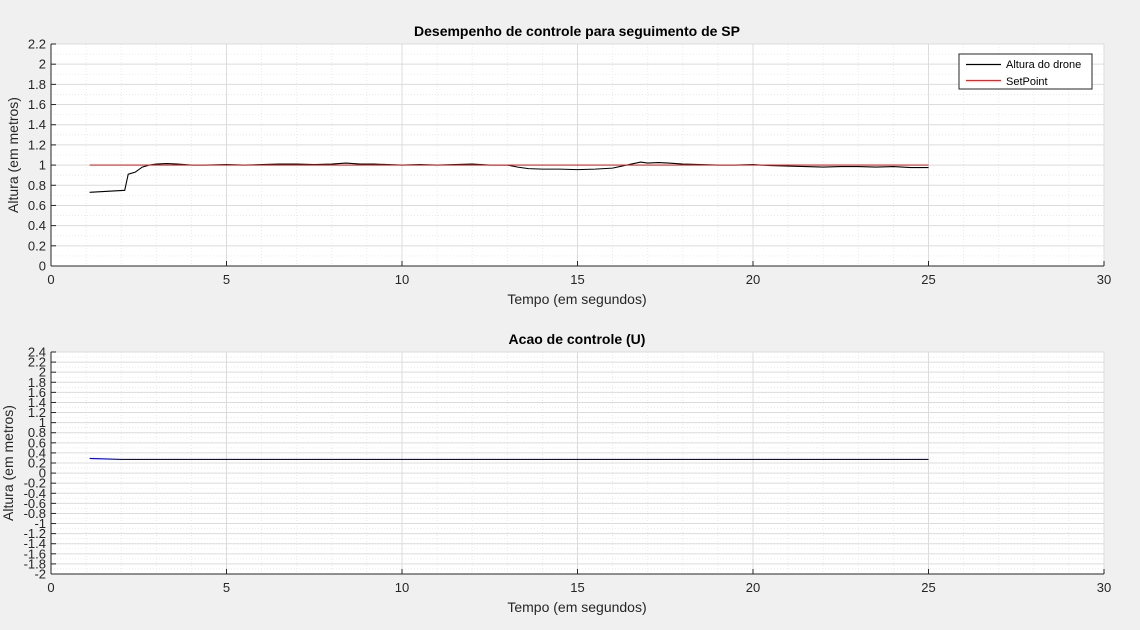 Image resolution: width=1140 pixels, height=630 pixels. Describe the element at coordinates (35, 543) in the screenshot. I see `y-tick-label: -1.4` at that location.